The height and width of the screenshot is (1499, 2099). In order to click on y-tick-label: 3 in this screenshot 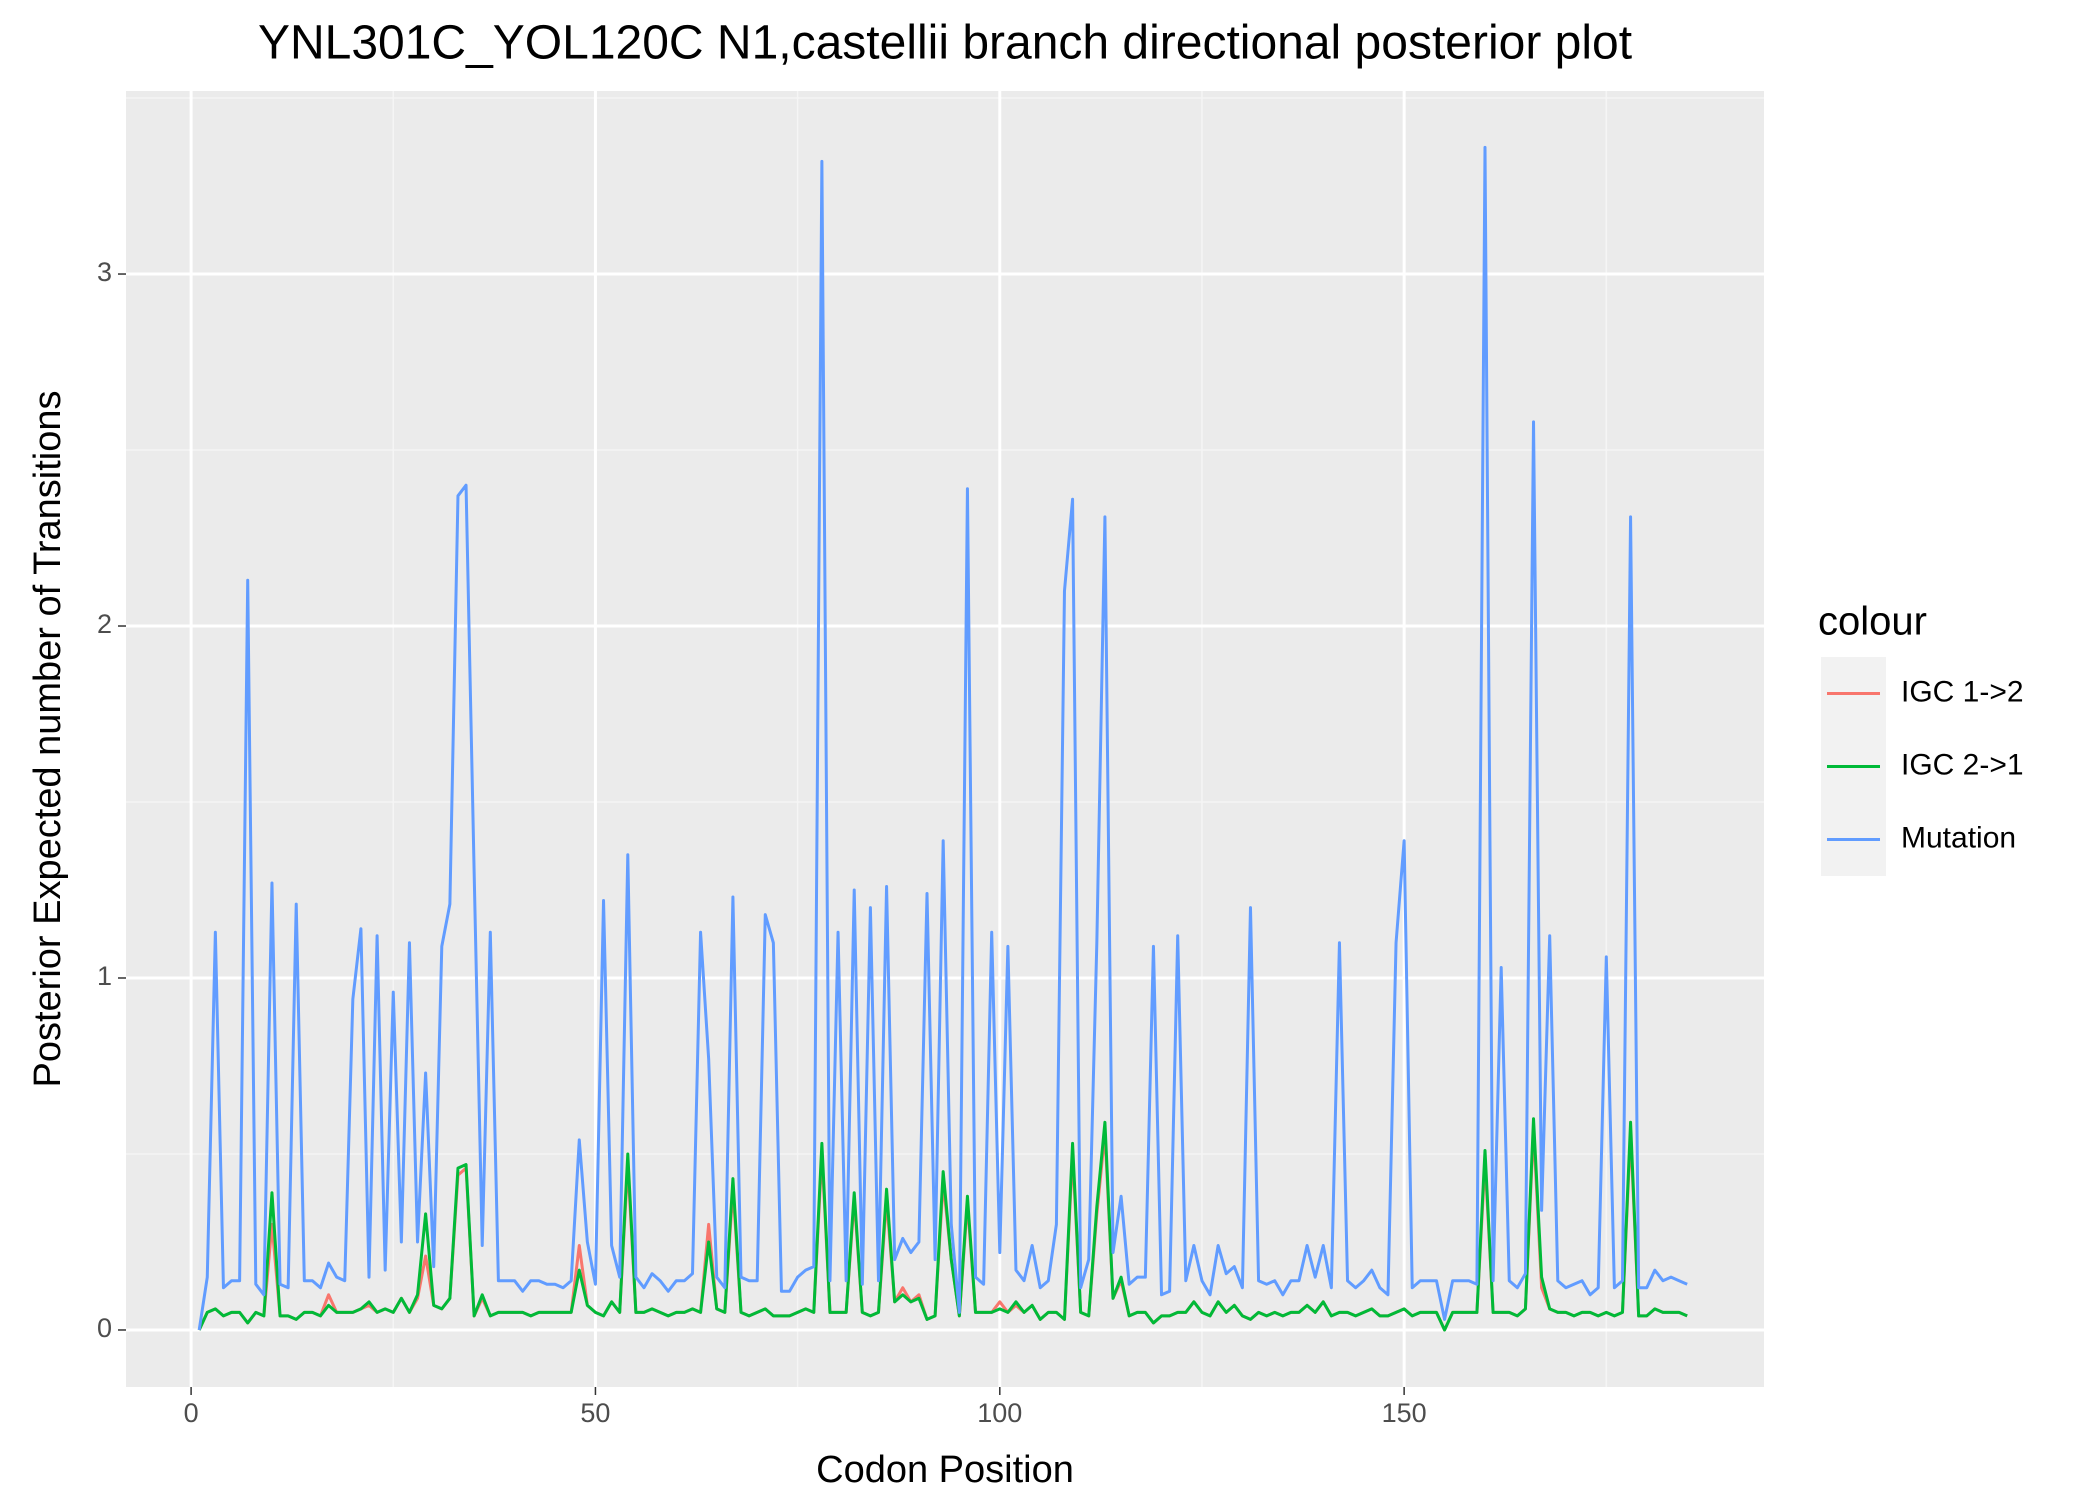, I will do `click(104, 272)`.